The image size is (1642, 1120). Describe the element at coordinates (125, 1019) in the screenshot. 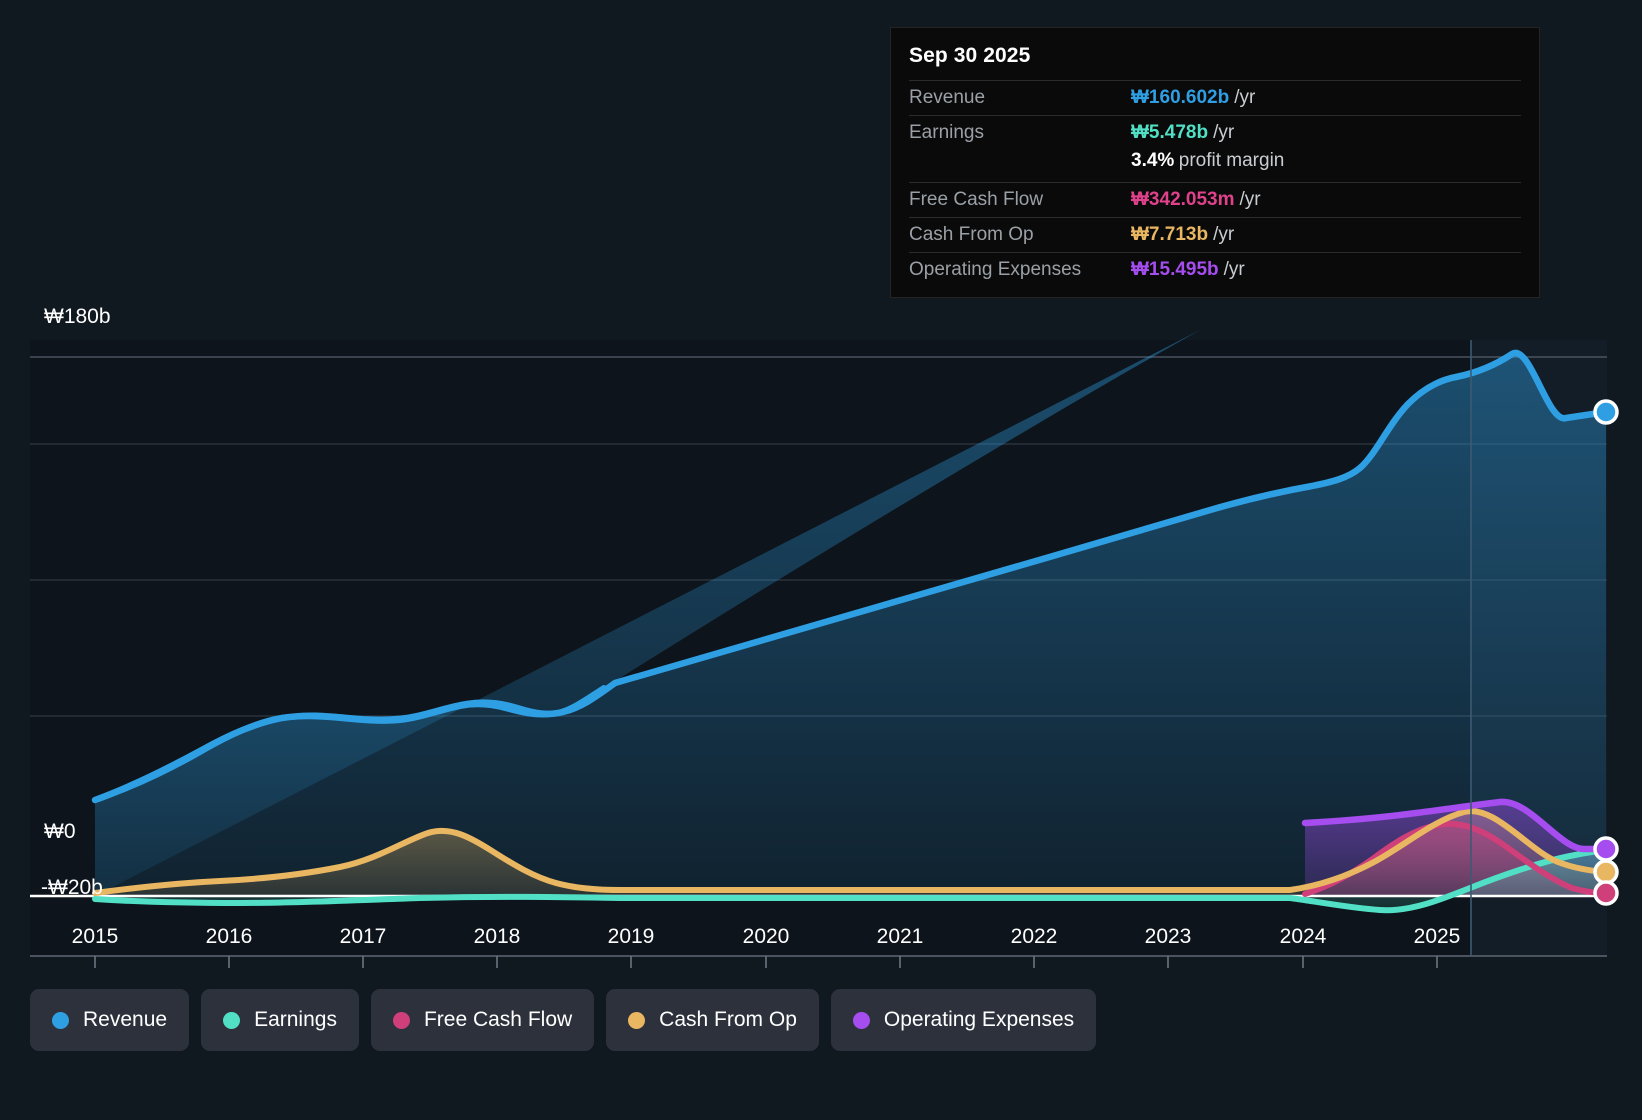

I see `legend-label-revenue: Revenue` at that location.